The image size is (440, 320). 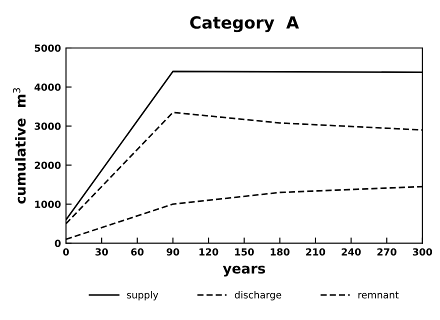 What do you see at coordinates (57, 244) in the screenshot?
I see `y-tick-label: 0` at bounding box center [57, 244].